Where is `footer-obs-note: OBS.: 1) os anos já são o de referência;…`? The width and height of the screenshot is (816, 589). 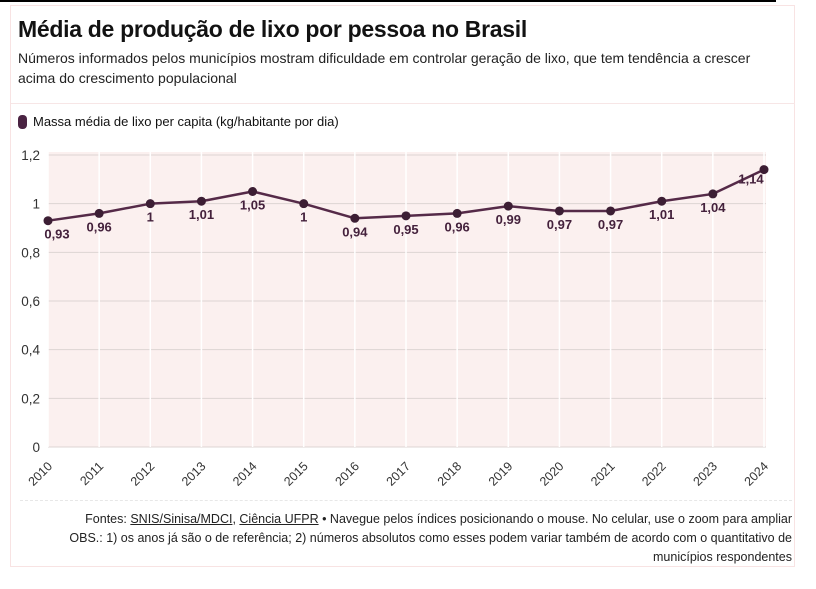 footer-obs-note: OBS.: 1) os anos já são o de referência;… is located at coordinates (430, 547).